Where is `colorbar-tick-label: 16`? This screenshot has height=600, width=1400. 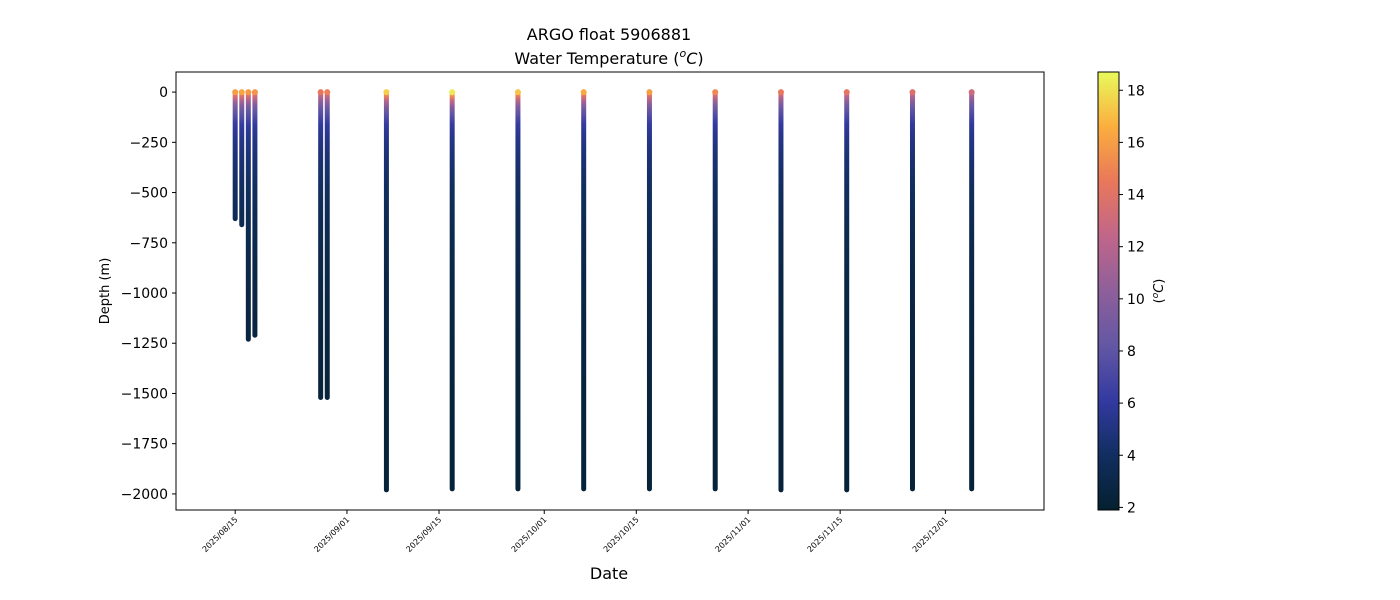 colorbar-tick-label: 16 is located at coordinates (1136, 143).